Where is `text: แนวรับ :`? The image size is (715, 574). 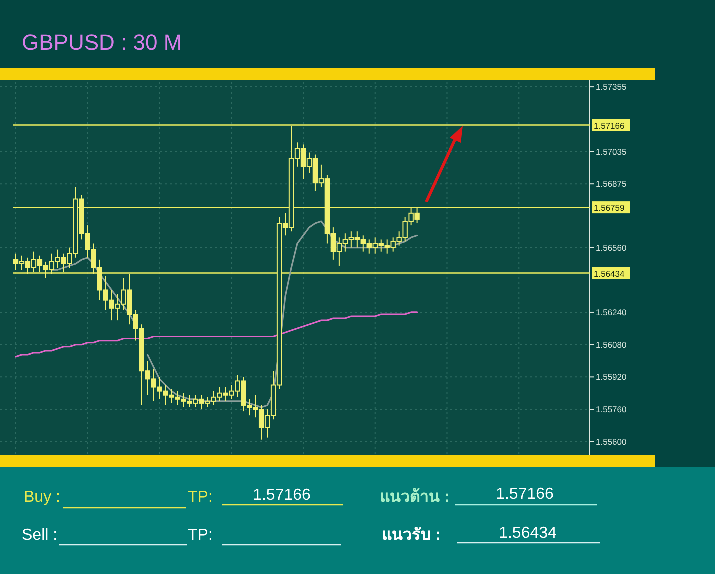
text: แนวรับ : is located at coordinates (411, 535).